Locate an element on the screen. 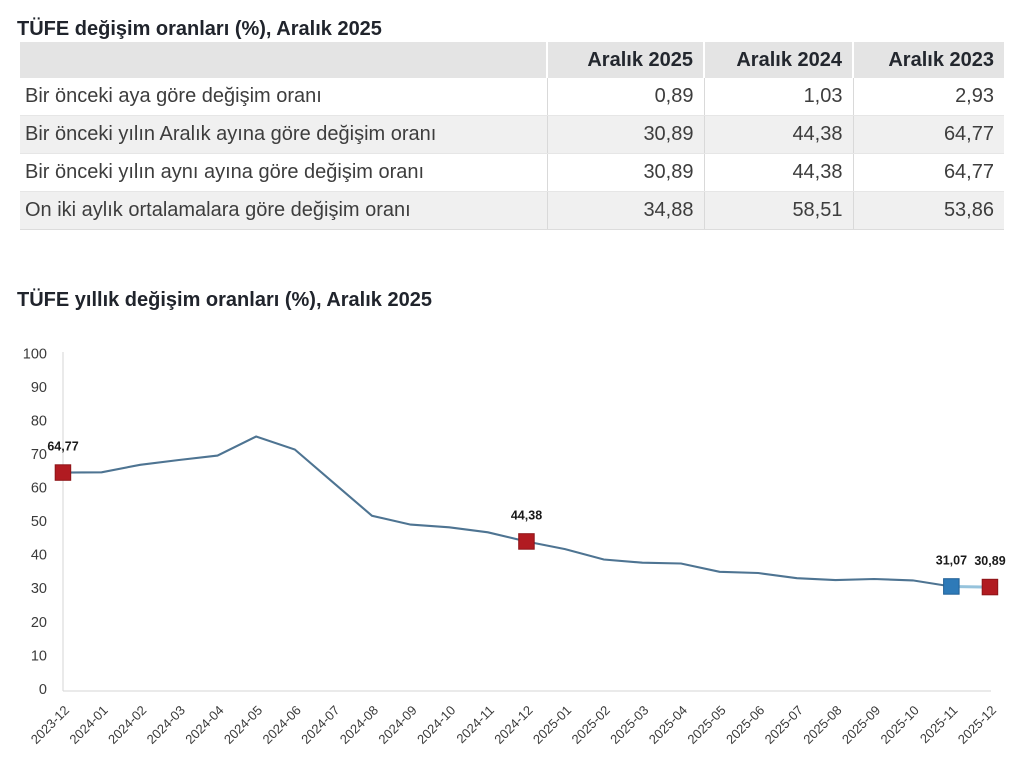  svg-text: 10 is located at coordinates (39, 656).